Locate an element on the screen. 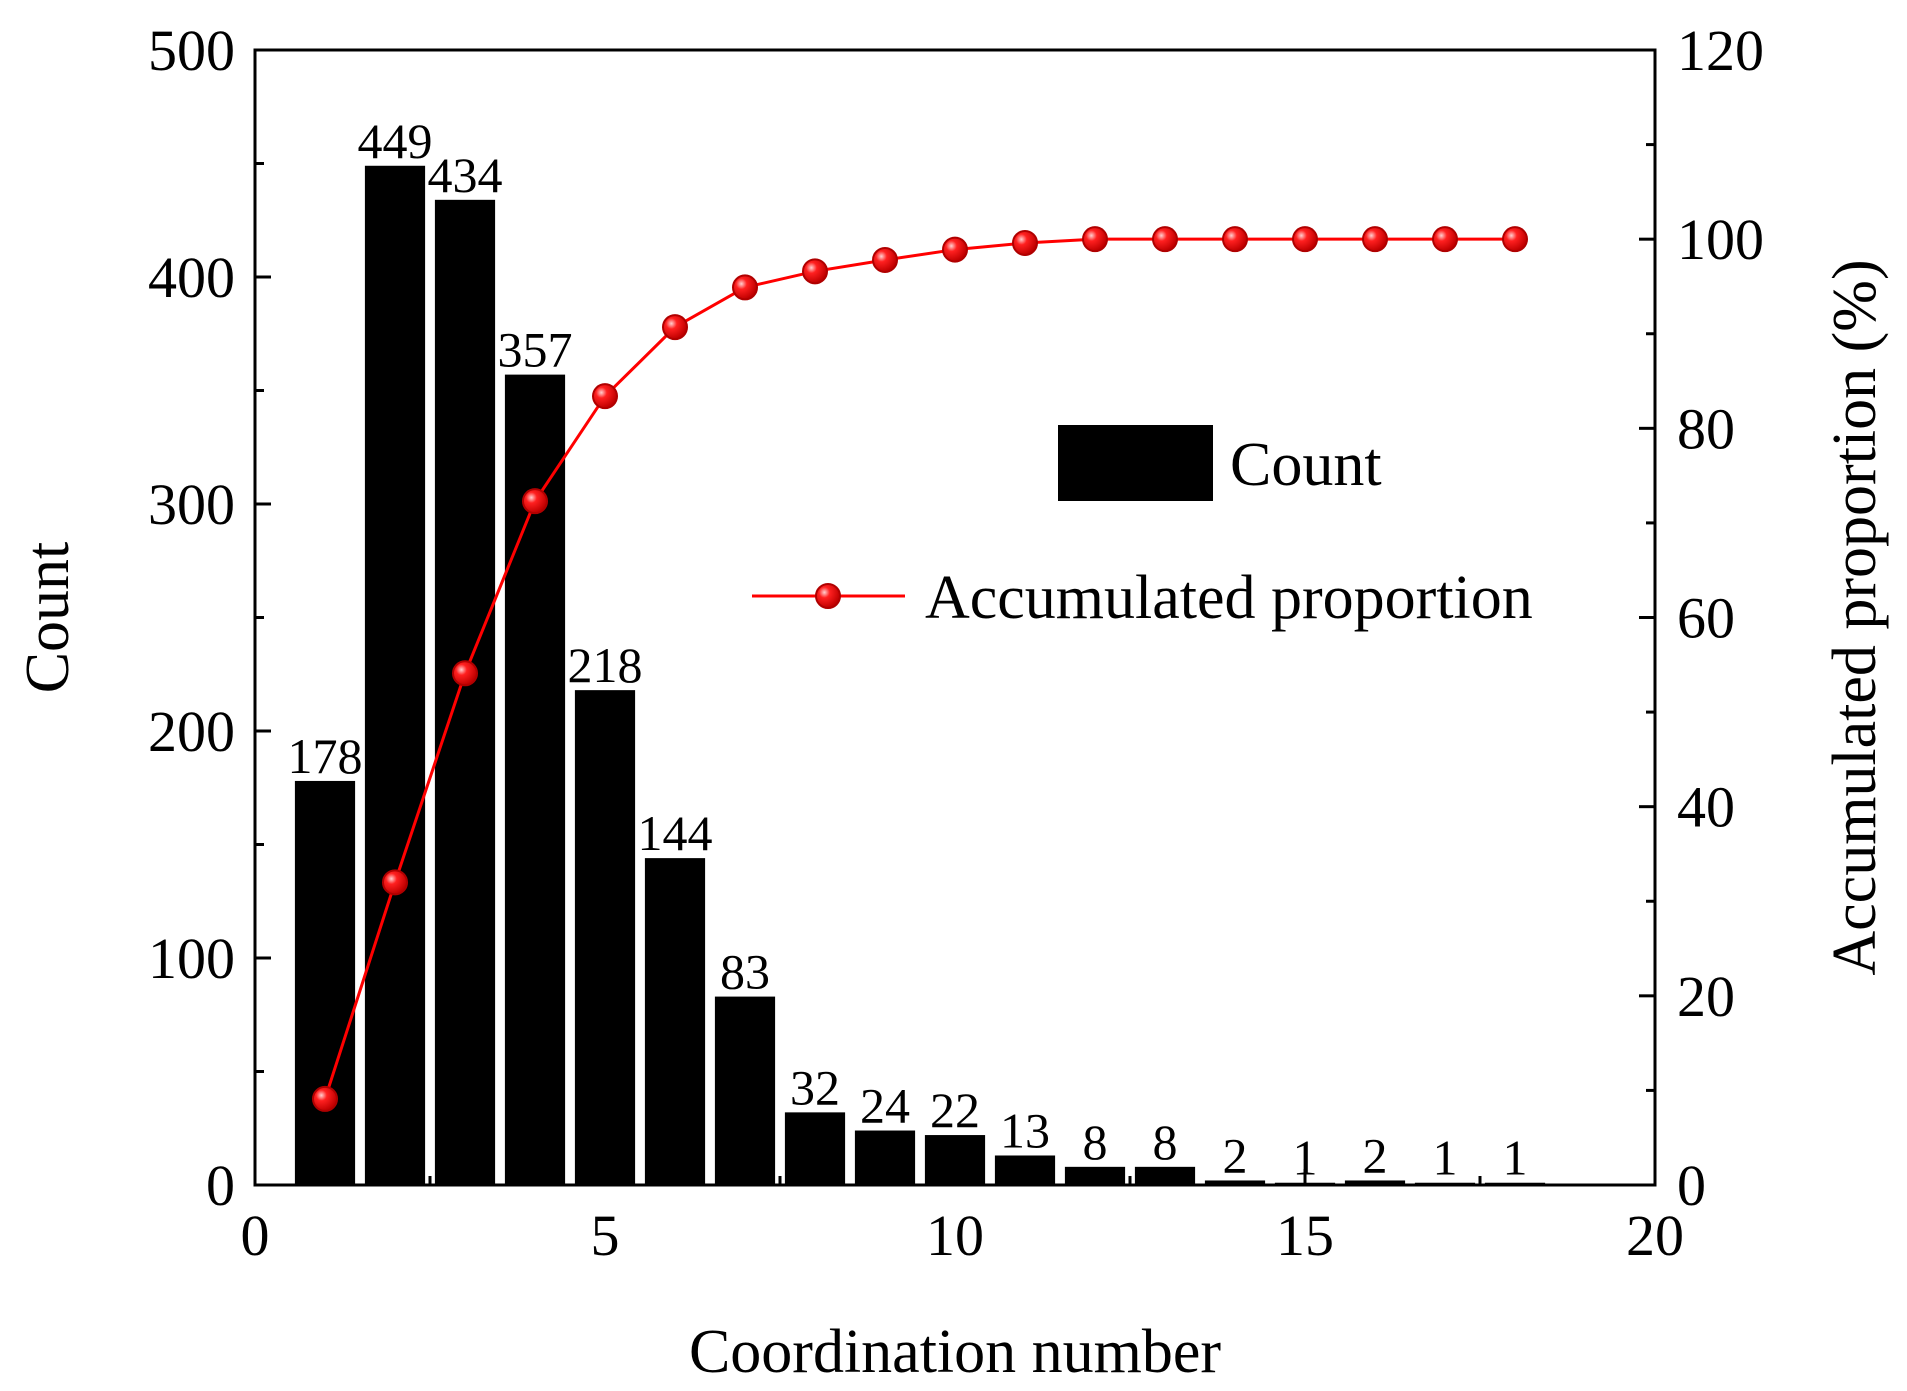  y-tick-label: 100 is located at coordinates (191, 958).